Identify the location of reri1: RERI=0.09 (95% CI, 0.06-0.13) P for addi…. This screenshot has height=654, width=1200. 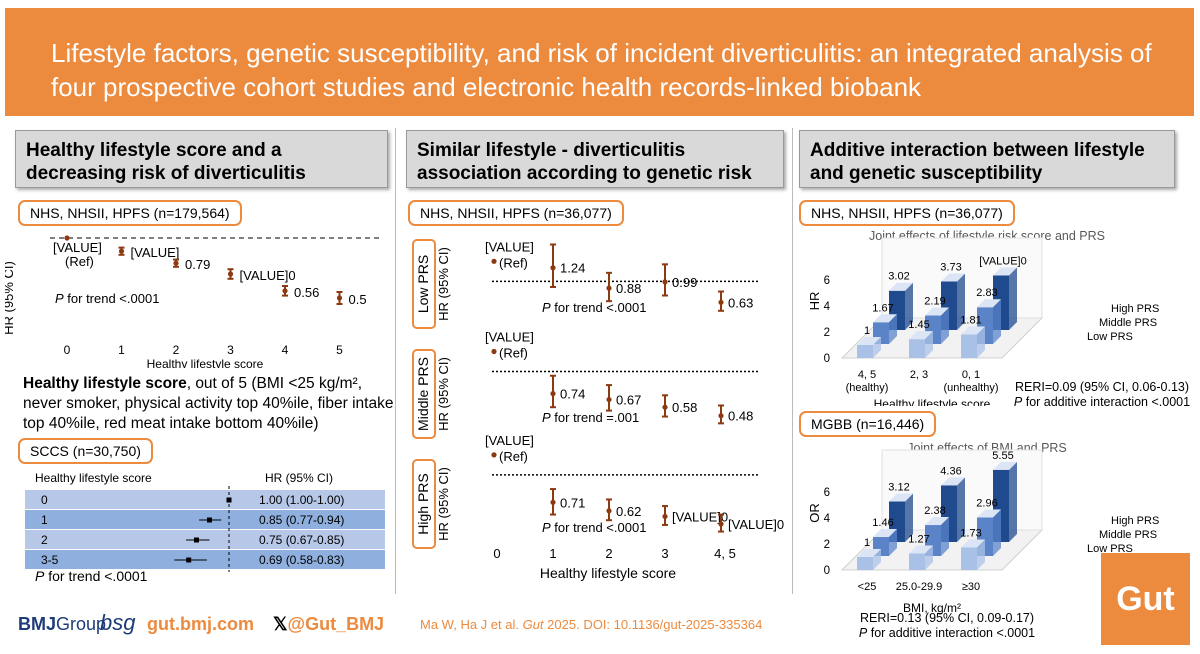
(1102, 394).